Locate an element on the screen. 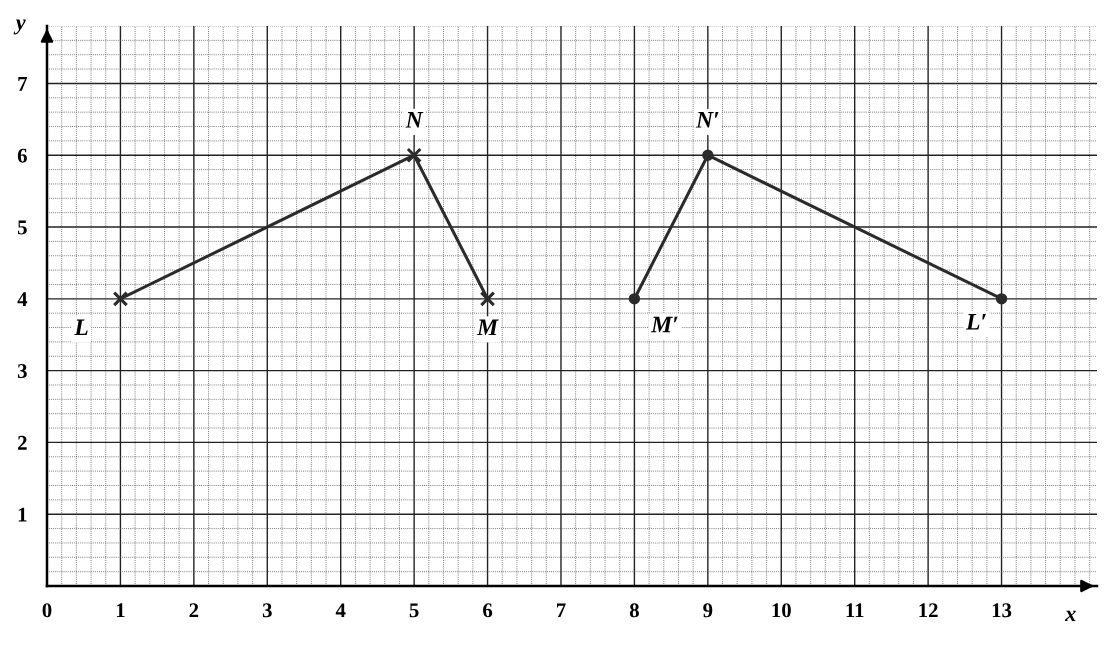 The height and width of the screenshot is (661, 1106). x-tick-label: 7 is located at coordinates (561, 610).